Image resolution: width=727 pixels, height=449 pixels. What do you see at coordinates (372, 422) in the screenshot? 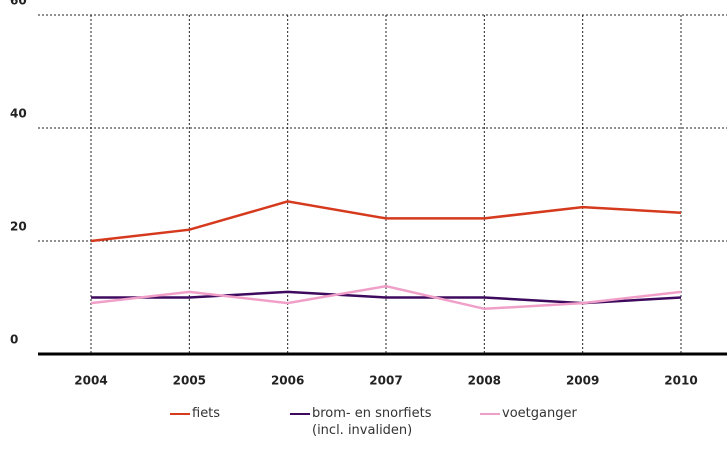
I see `legend-label: brom- en snorfiets (incl. invaliden)` at bounding box center [372, 422].